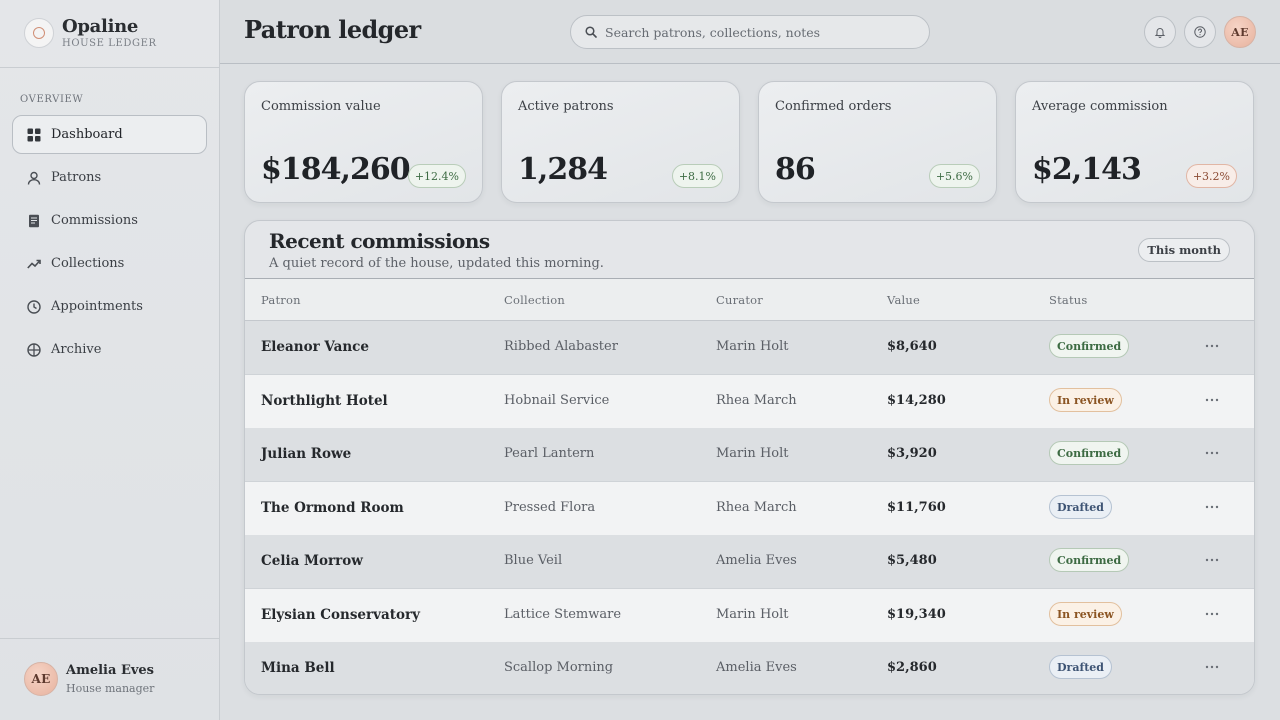 This screenshot has height=720, width=1280. What do you see at coordinates (916, 614) in the screenshot?
I see `cell-value: $19,340` at bounding box center [916, 614].